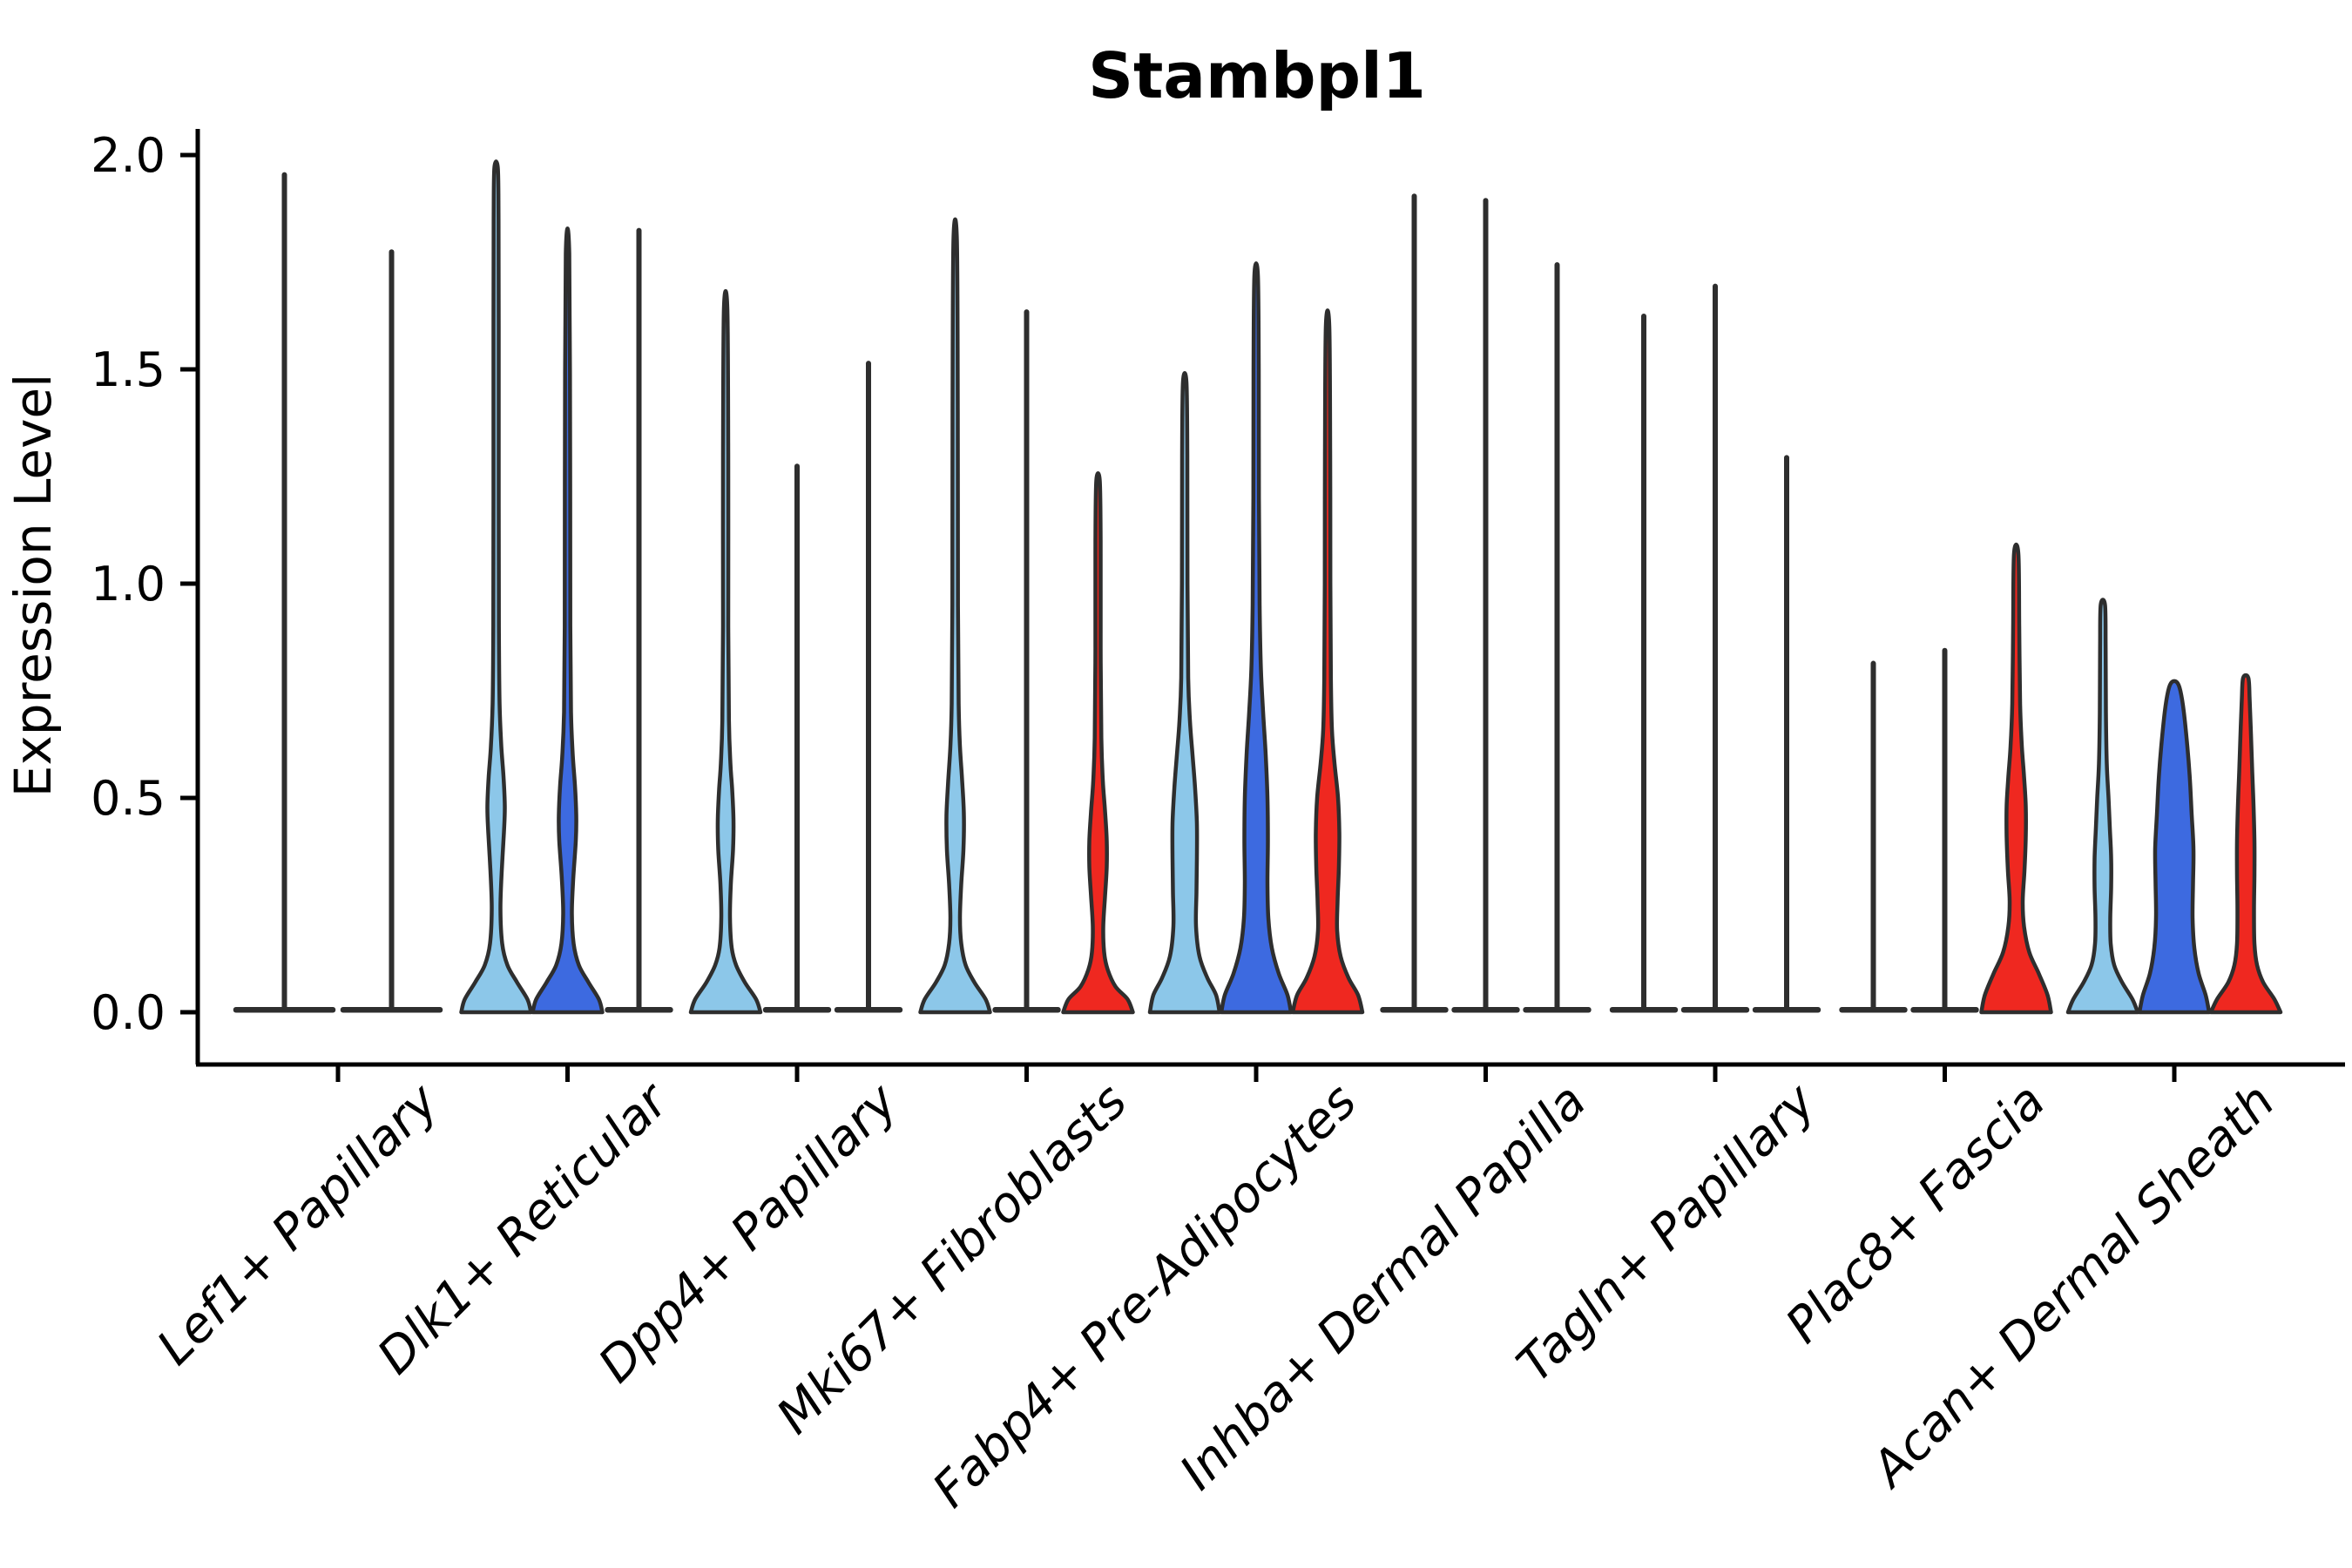 The width and height of the screenshot is (2352, 1568). I want to click on y-axis-label: Expression Level, so click(33, 585).